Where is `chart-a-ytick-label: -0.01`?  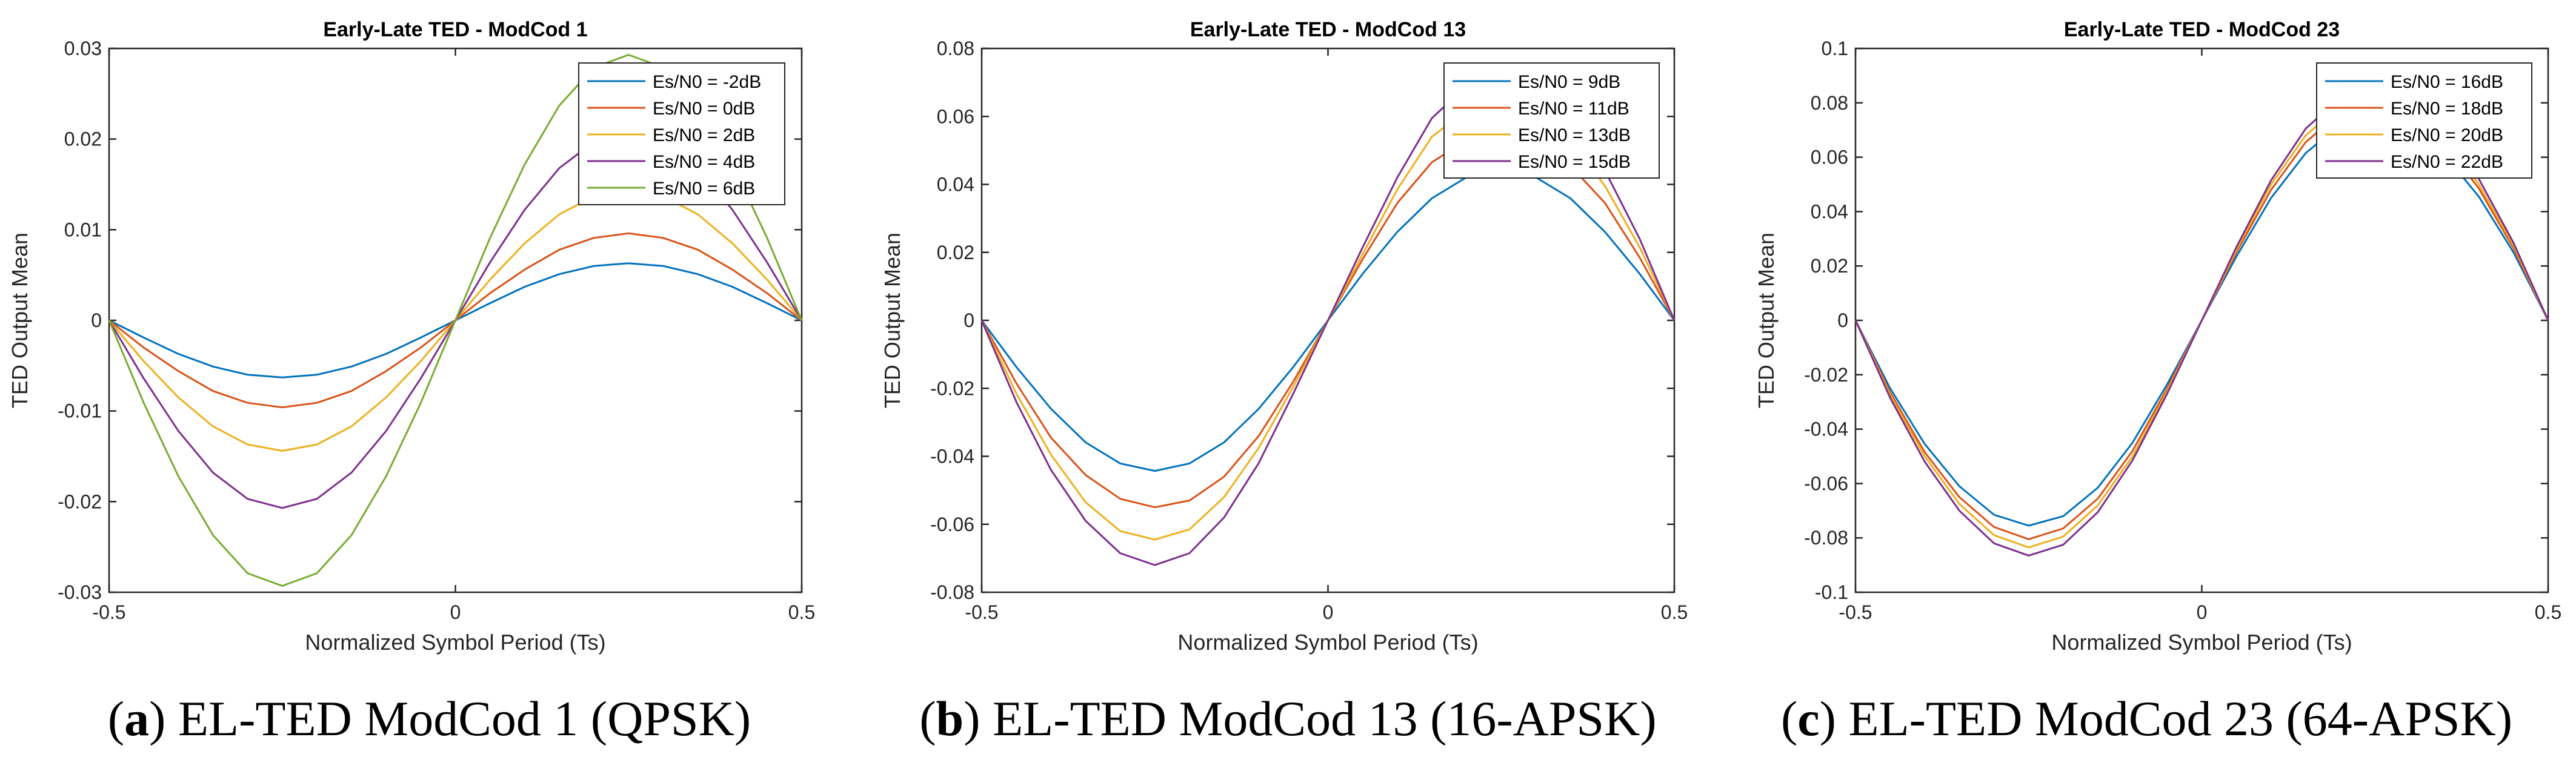
chart-a-ytick-label: -0.01 is located at coordinates (80, 411).